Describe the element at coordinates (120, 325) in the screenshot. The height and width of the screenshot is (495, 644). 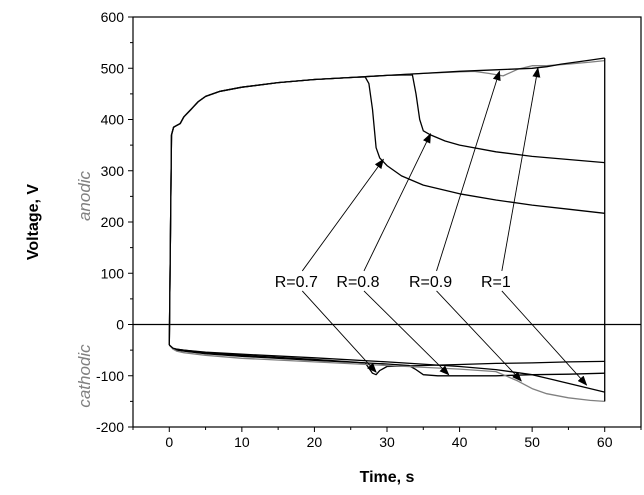
I see `y-tick-label: 0` at that location.